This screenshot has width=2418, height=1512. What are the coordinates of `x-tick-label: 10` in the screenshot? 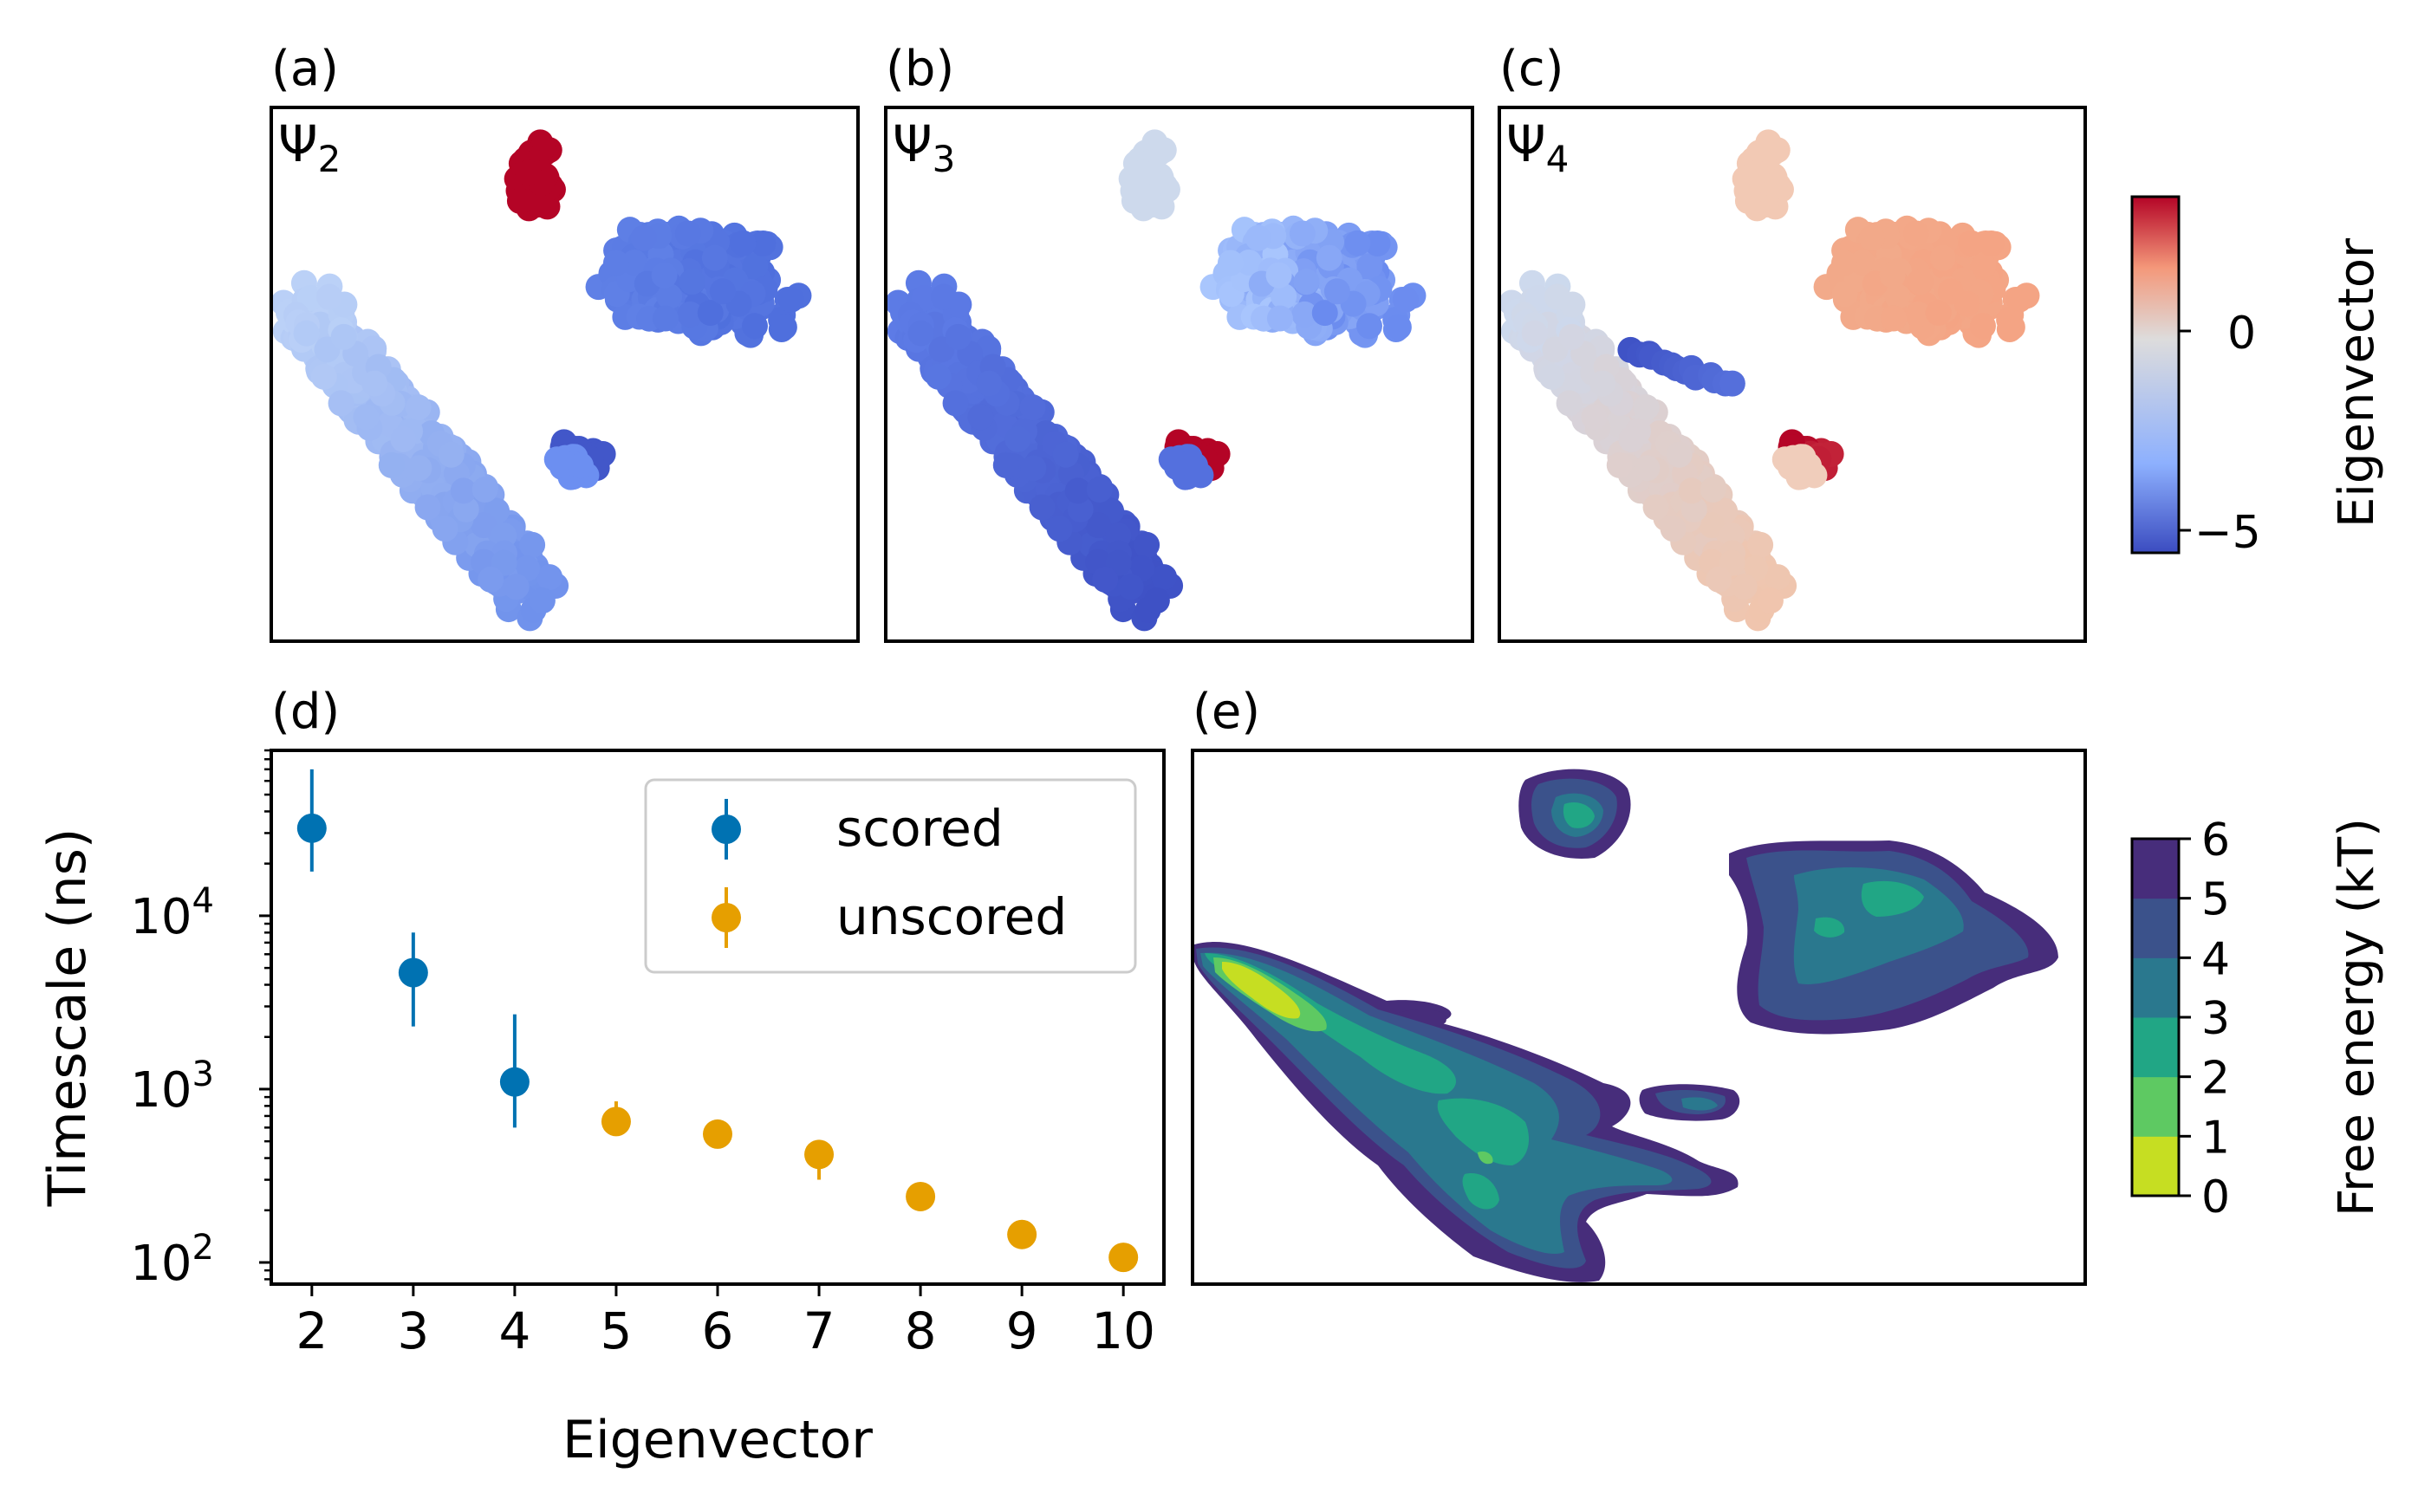 It's located at (1123, 1330).